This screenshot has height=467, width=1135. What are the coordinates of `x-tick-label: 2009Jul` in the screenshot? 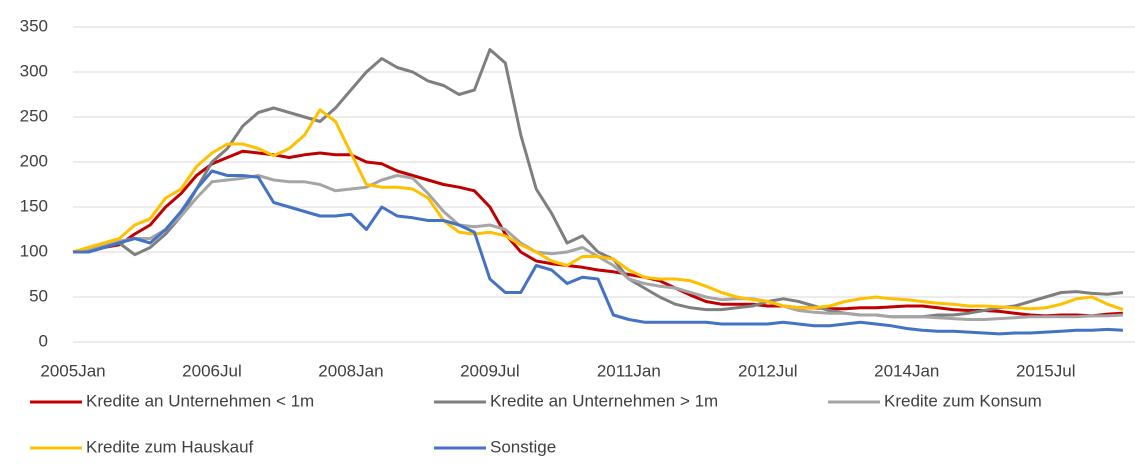 It's located at (490, 370).